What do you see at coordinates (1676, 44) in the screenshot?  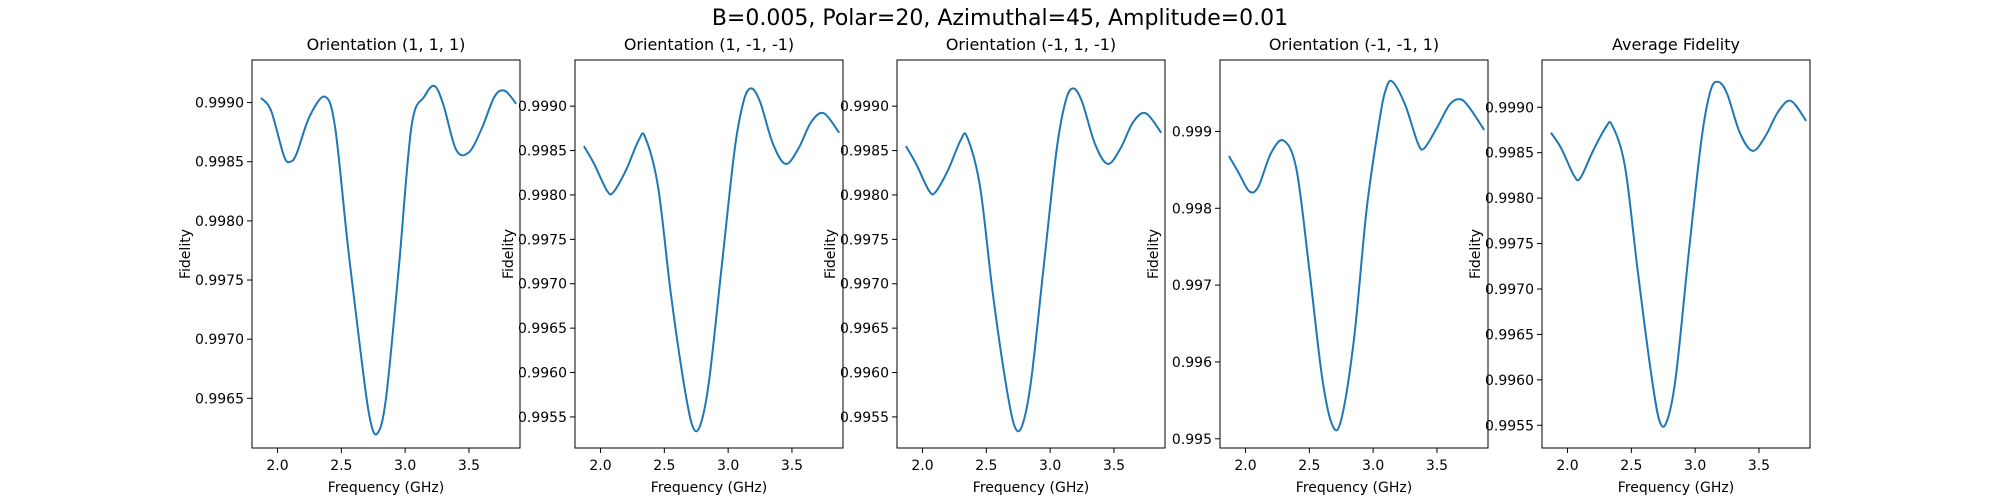 I see `subplot-title: Average Fidelity` at bounding box center [1676, 44].